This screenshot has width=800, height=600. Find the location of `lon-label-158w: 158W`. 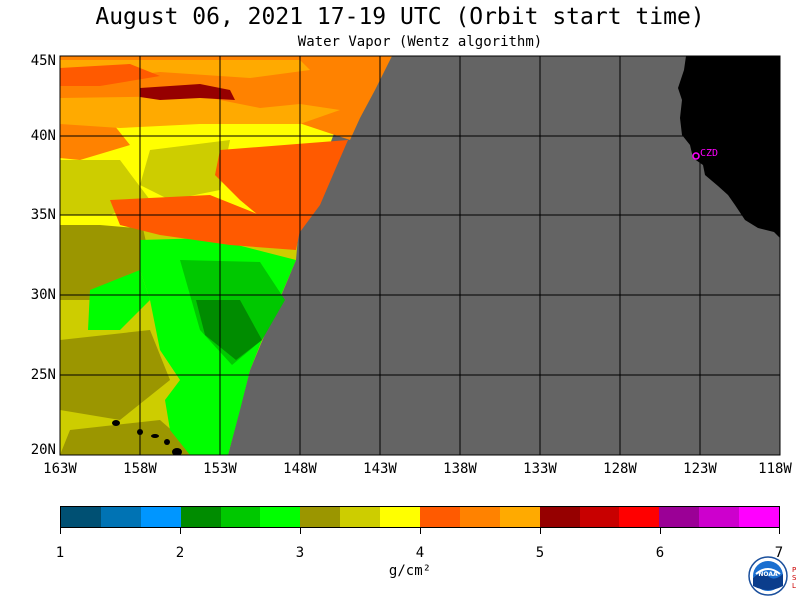

lon-label-158w: 158W is located at coordinates (140, 469).